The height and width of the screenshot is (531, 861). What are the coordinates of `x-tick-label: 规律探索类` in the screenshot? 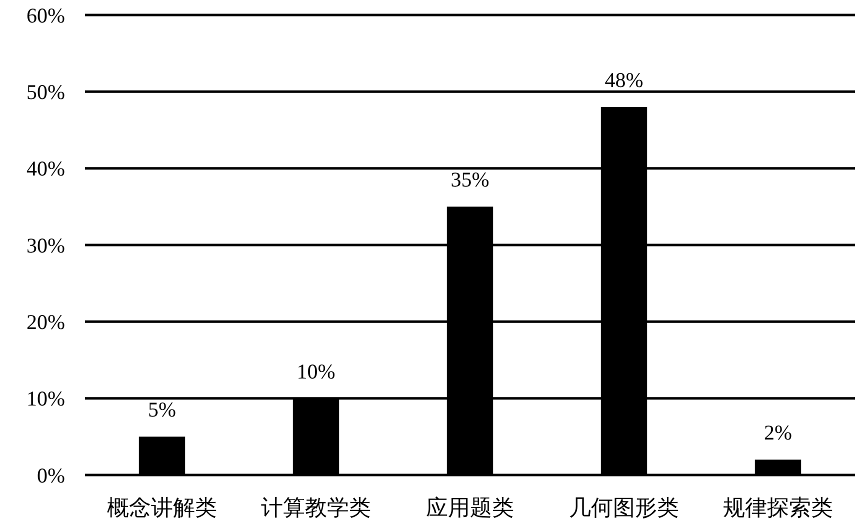 It's located at (778, 508).